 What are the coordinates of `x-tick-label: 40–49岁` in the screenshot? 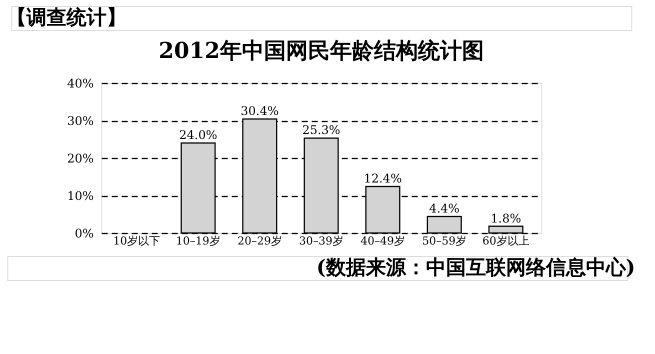 It's located at (383, 241).